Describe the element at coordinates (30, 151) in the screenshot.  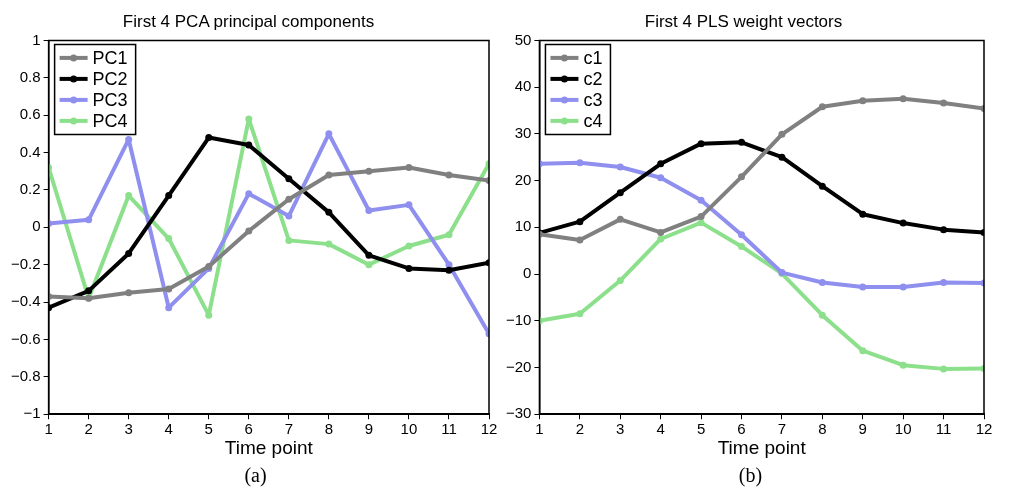
I see `y-tick-label: 0.4` at that location.